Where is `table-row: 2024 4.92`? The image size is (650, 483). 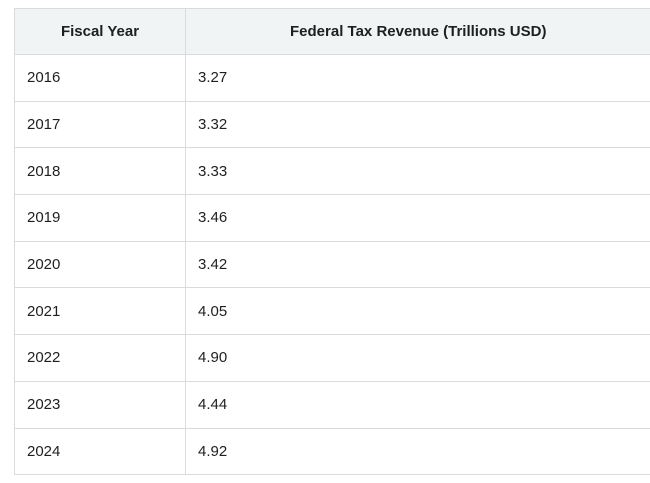
table-row: 2024 4.92 is located at coordinates (332, 451).